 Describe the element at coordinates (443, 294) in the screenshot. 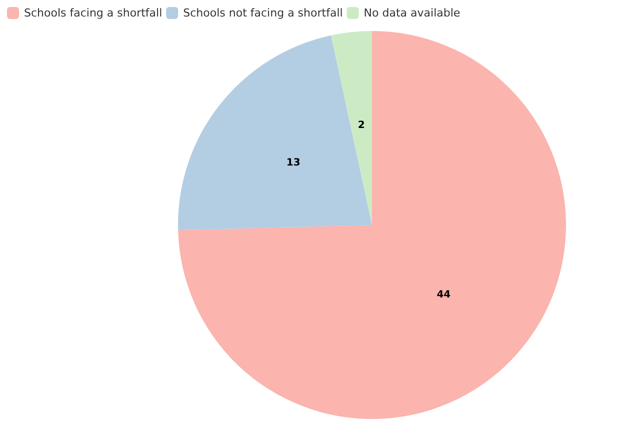

I see `data-label: 44` at that location.